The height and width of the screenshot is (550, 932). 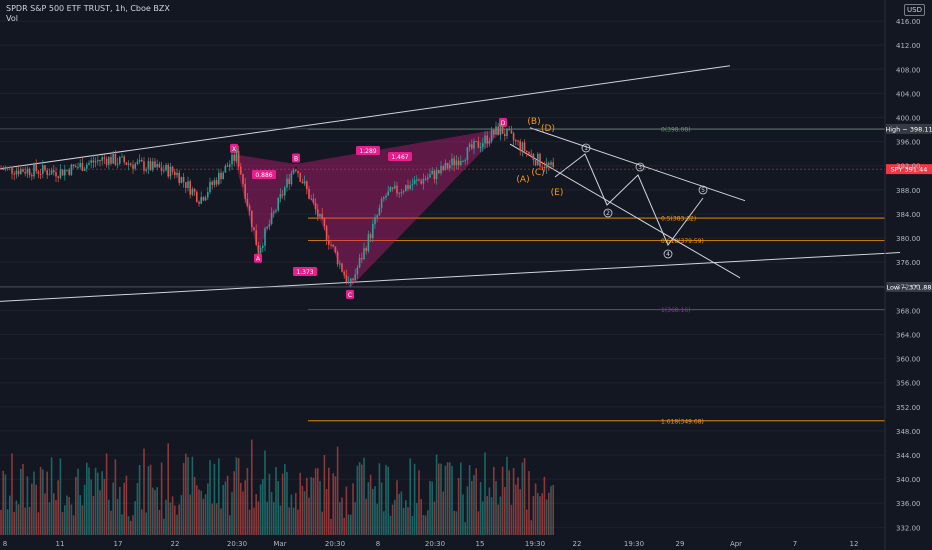 I want to click on last-price-tag: SPY 391.44, so click(x=909, y=170).